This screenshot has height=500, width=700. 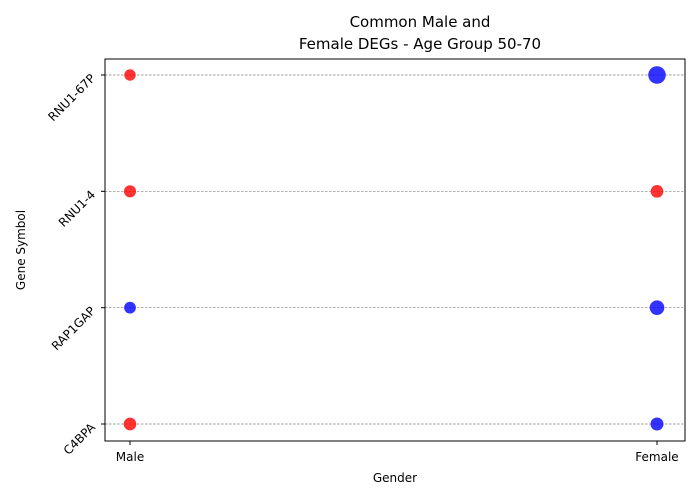 I want to click on x-axis-label: Gender, so click(x=395, y=478).